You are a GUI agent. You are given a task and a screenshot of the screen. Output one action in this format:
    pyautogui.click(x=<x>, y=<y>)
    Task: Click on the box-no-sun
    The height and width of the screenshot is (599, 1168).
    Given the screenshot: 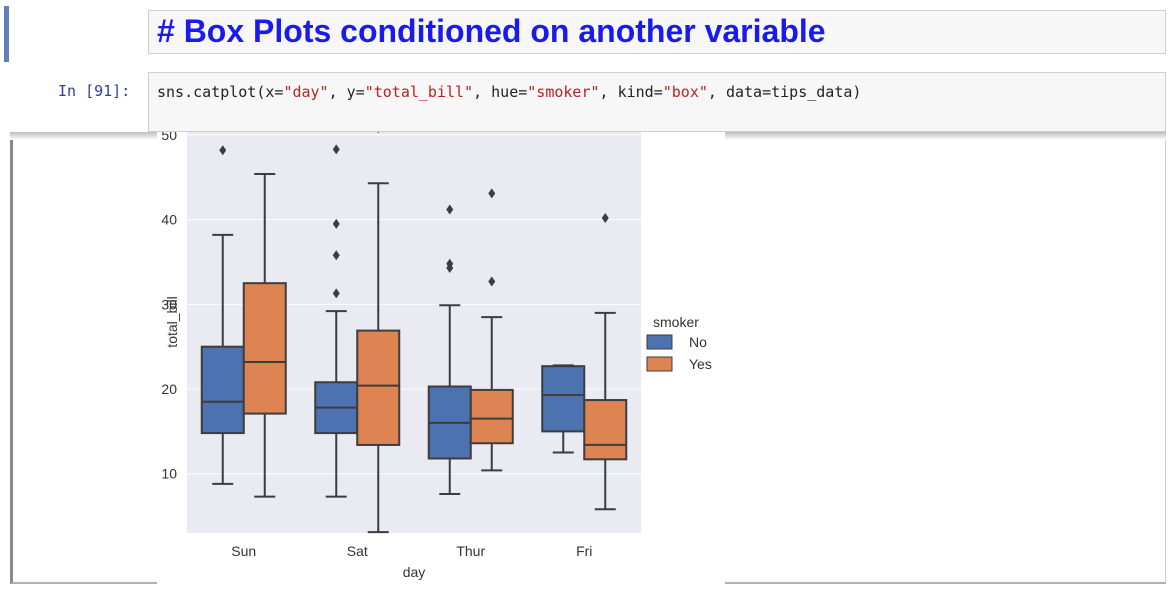 What is the action you would take?
    pyautogui.click(x=222, y=315)
    